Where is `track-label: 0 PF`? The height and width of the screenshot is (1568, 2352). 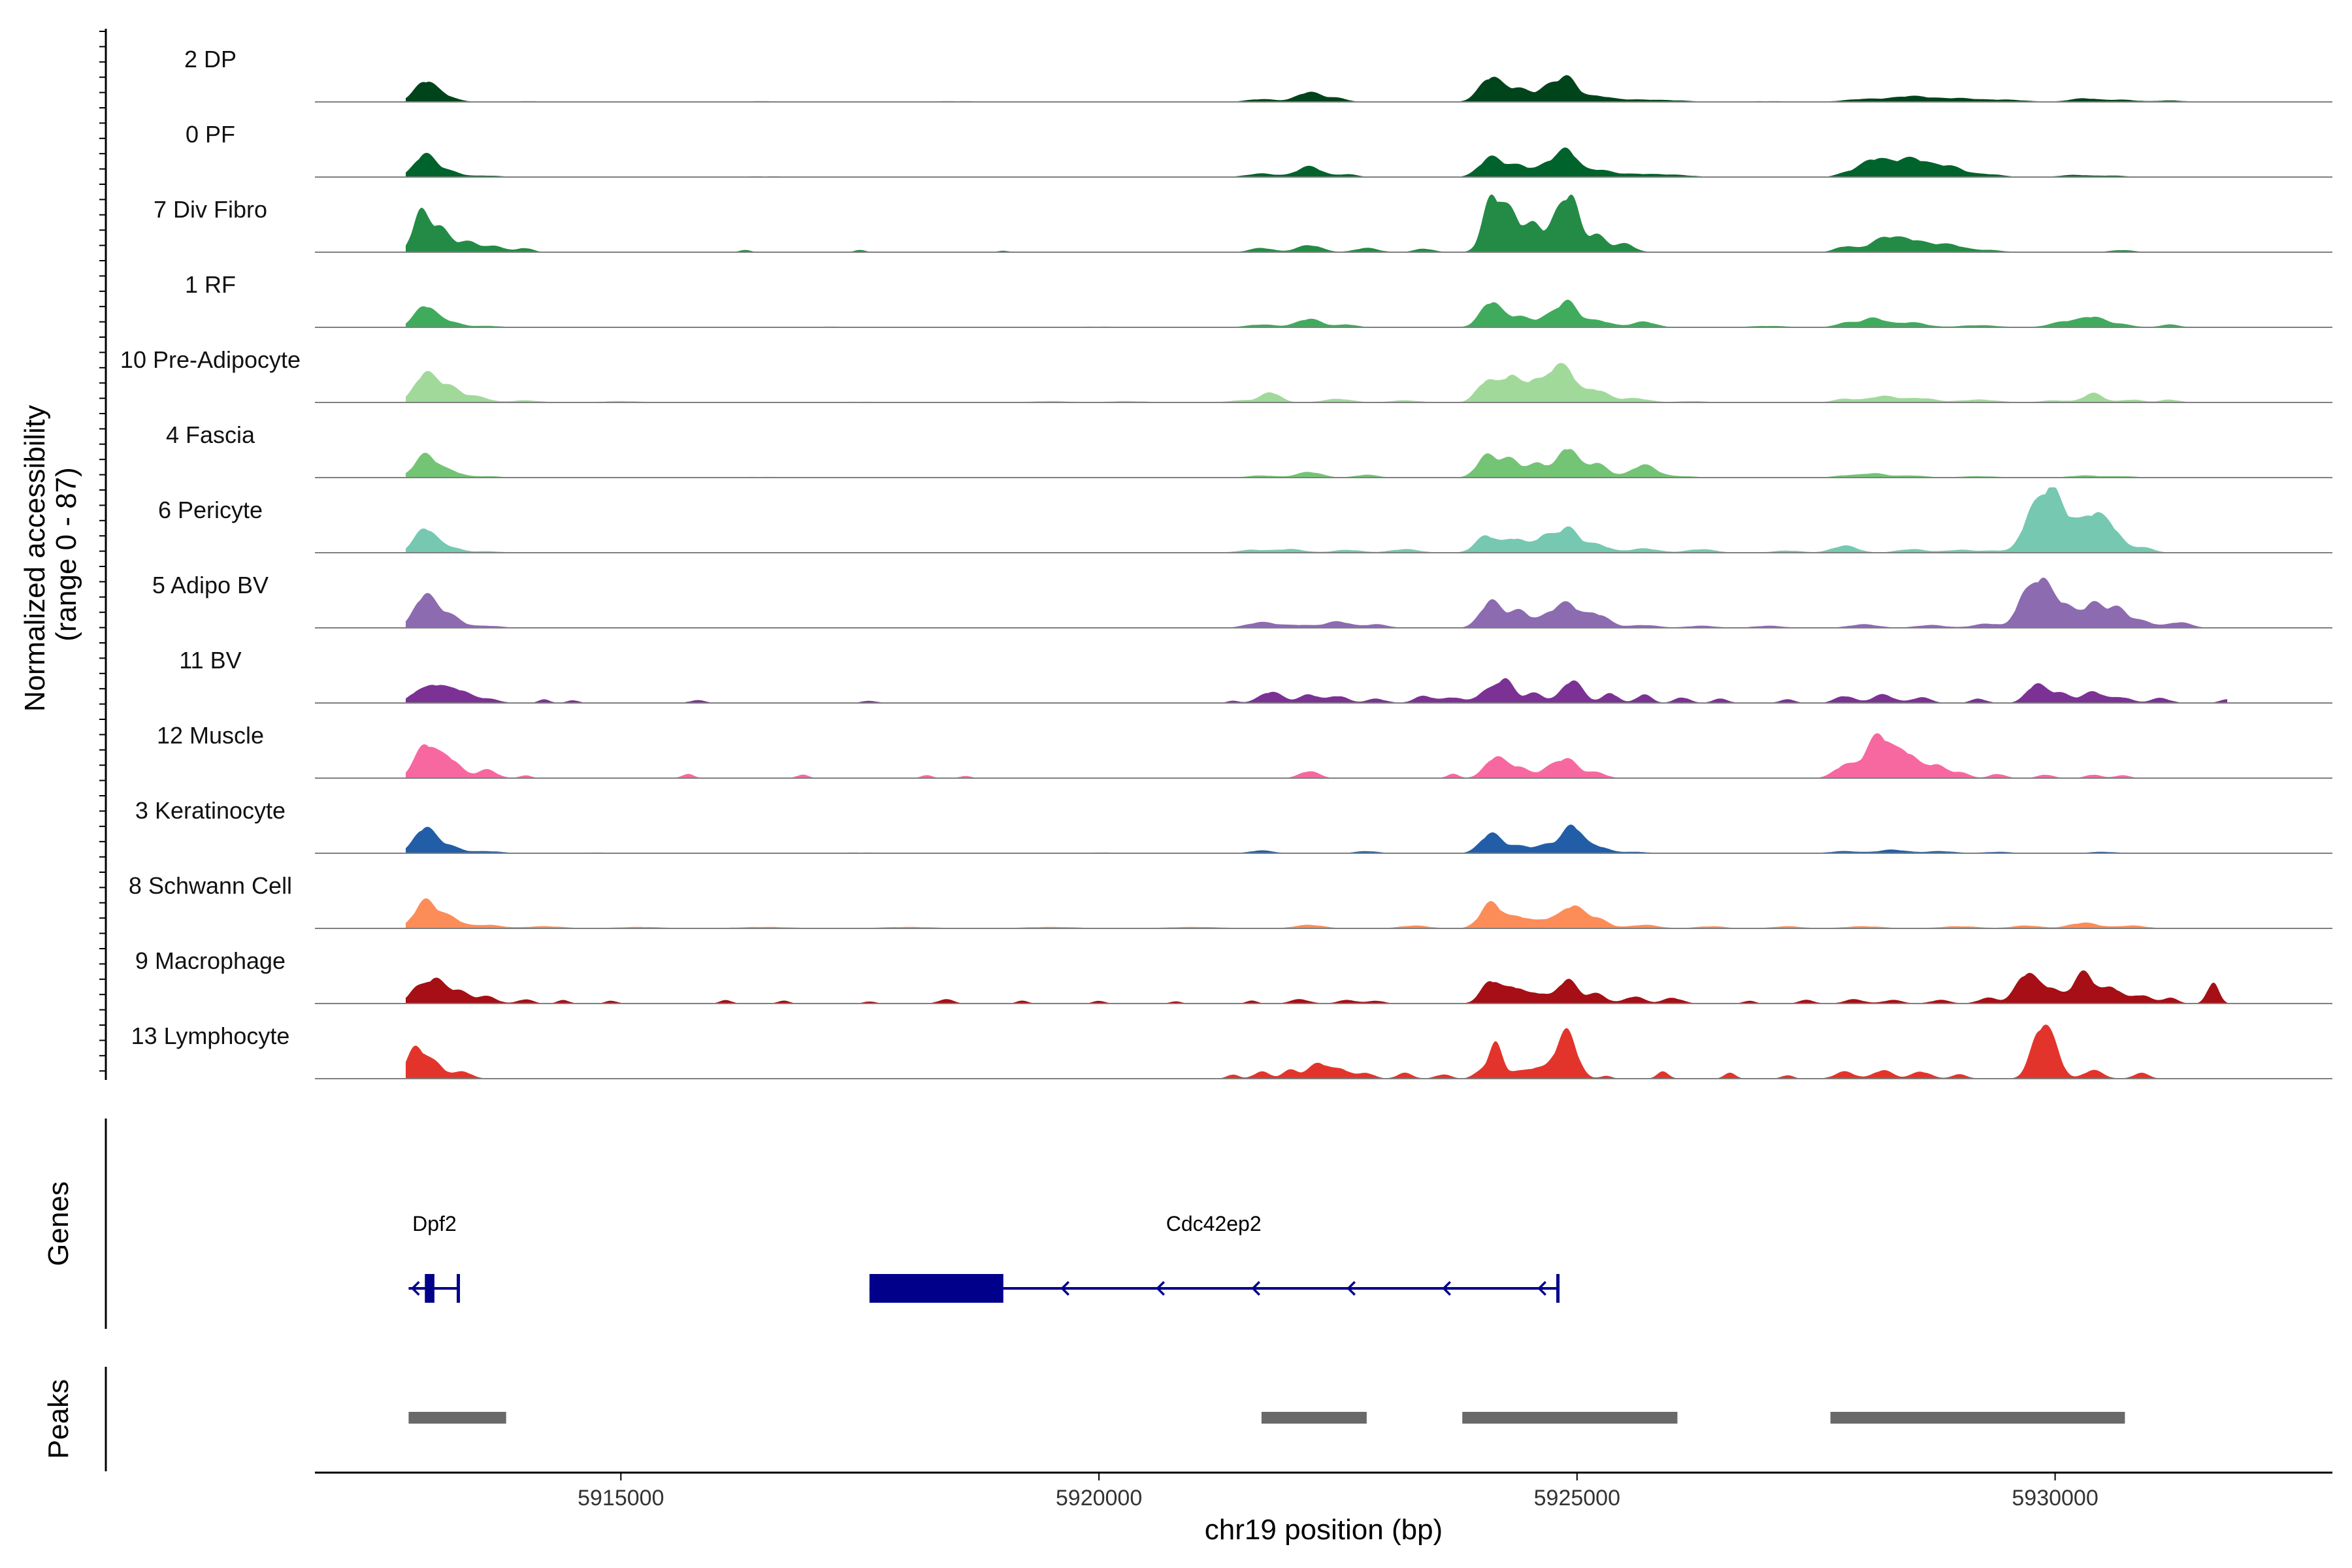 track-label: 0 PF is located at coordinates (210, 134).